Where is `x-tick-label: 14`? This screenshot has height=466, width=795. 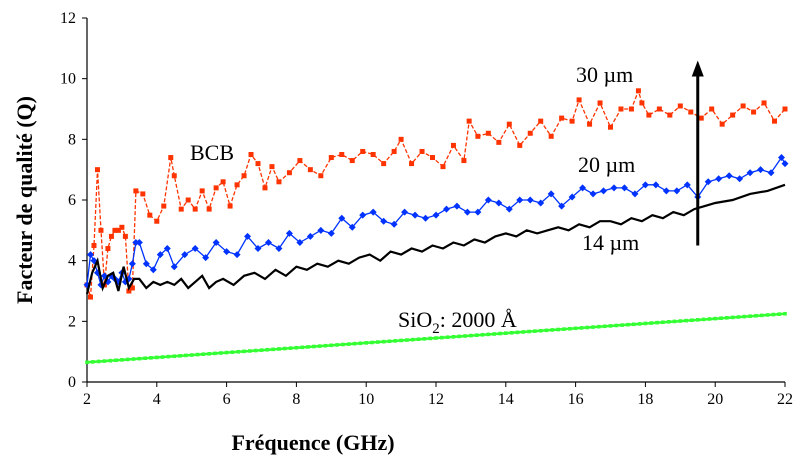
x-tick-label: 14 is located at coordinates (506, 399).